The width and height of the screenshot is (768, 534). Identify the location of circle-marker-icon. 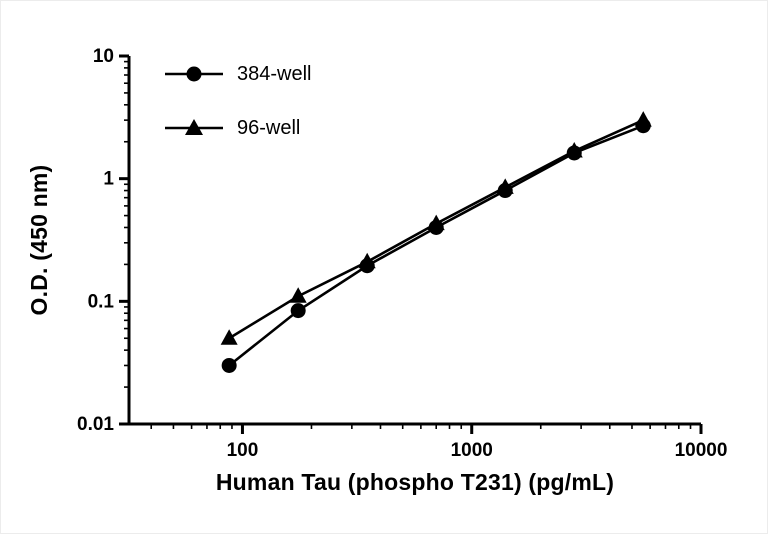
(194, 74).